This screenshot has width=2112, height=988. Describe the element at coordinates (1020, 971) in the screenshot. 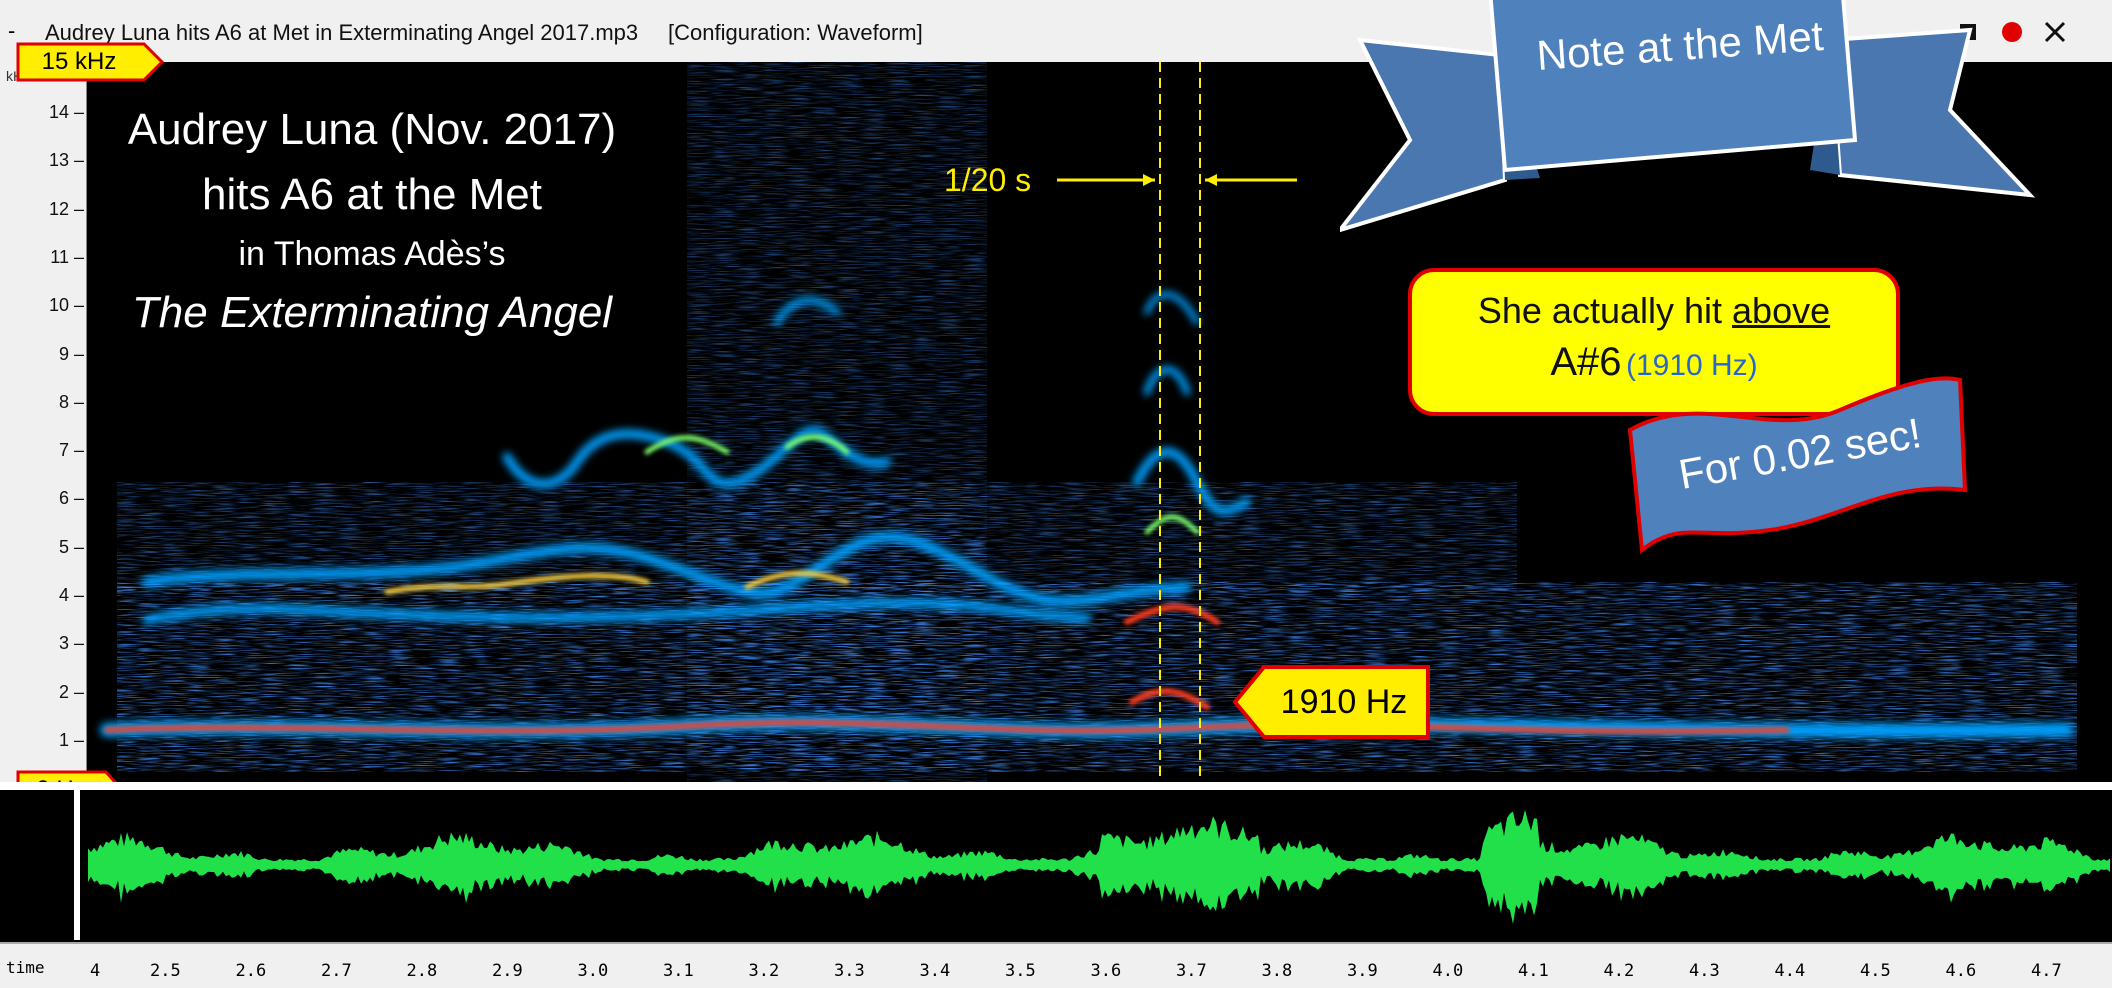

I see `time-tick: 3.5` at that location.